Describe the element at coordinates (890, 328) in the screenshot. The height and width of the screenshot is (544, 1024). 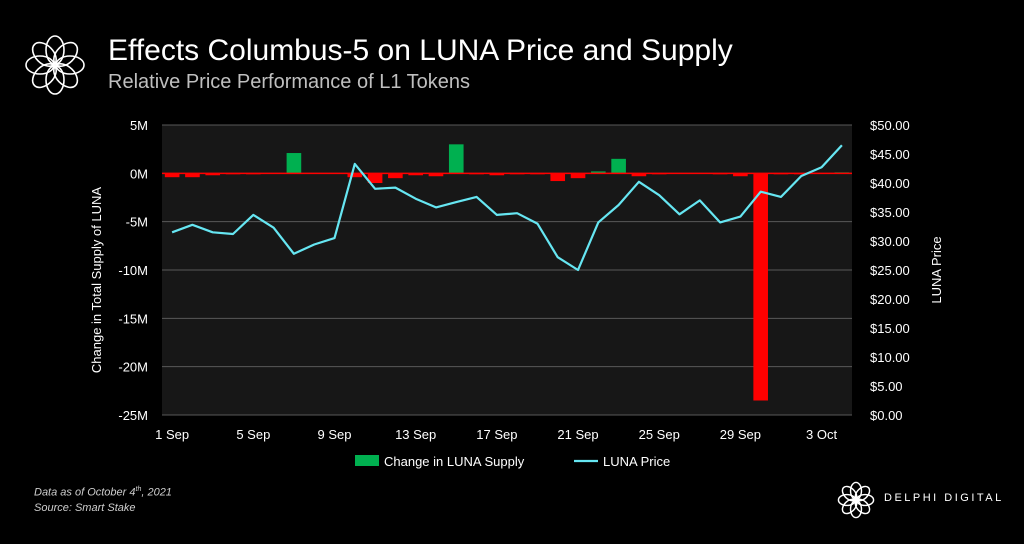
I see `right-tick-label: $15.00` at that location.